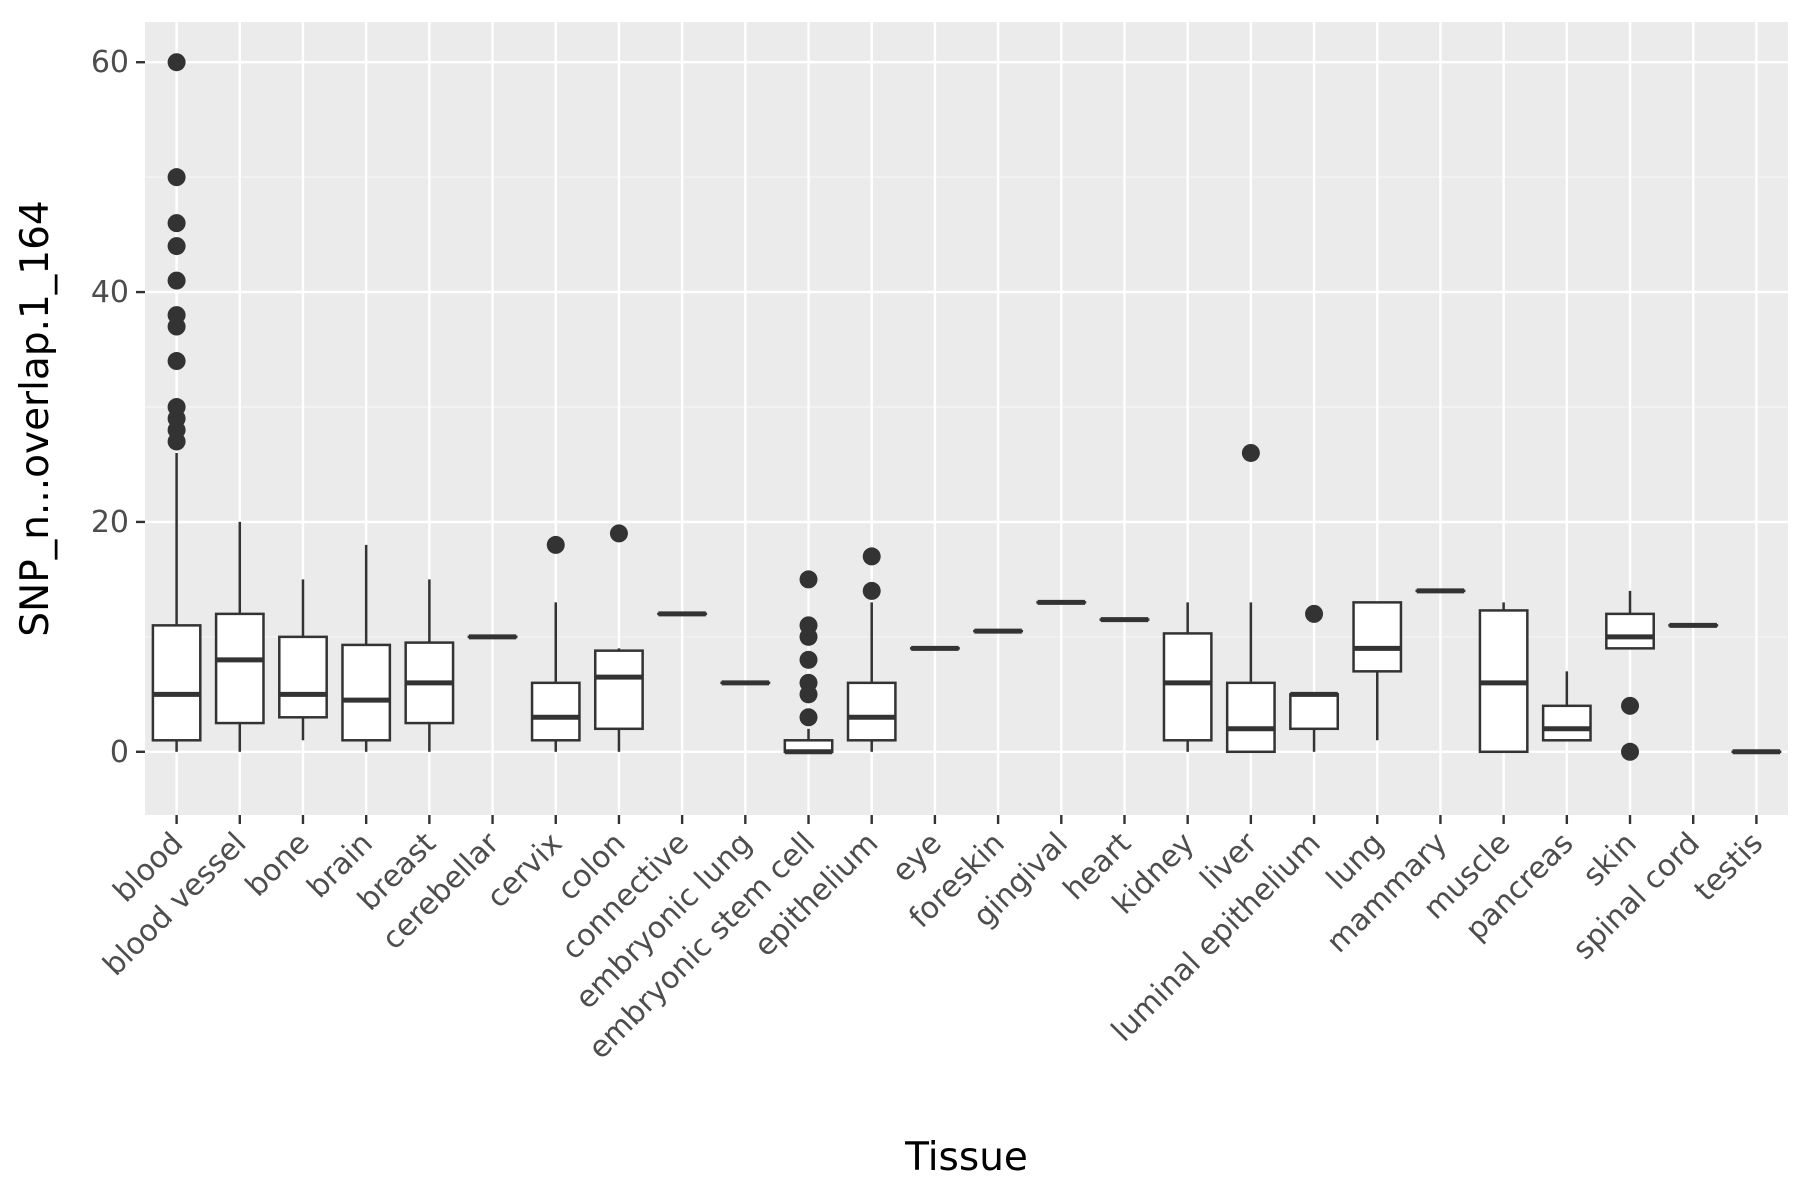  I want to click on x-axis-title: Tissue, so click(966, 1157).